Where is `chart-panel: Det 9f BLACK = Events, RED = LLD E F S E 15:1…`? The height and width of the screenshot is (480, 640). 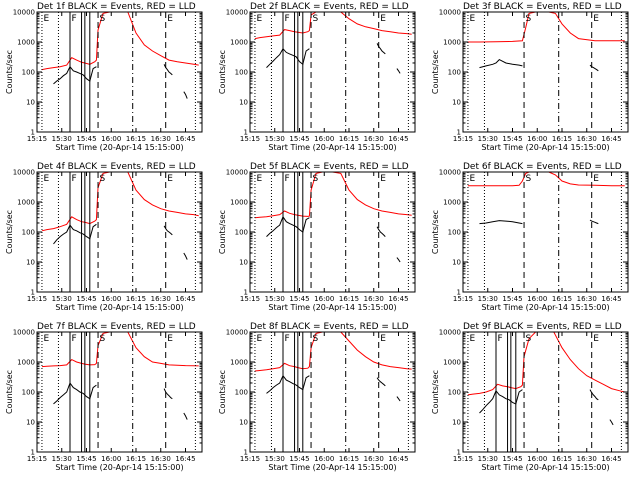 chart-panel: Det 9f BLACK = Events, RED = LLD E F S E 15:1… is located at coordinates (530, 397).